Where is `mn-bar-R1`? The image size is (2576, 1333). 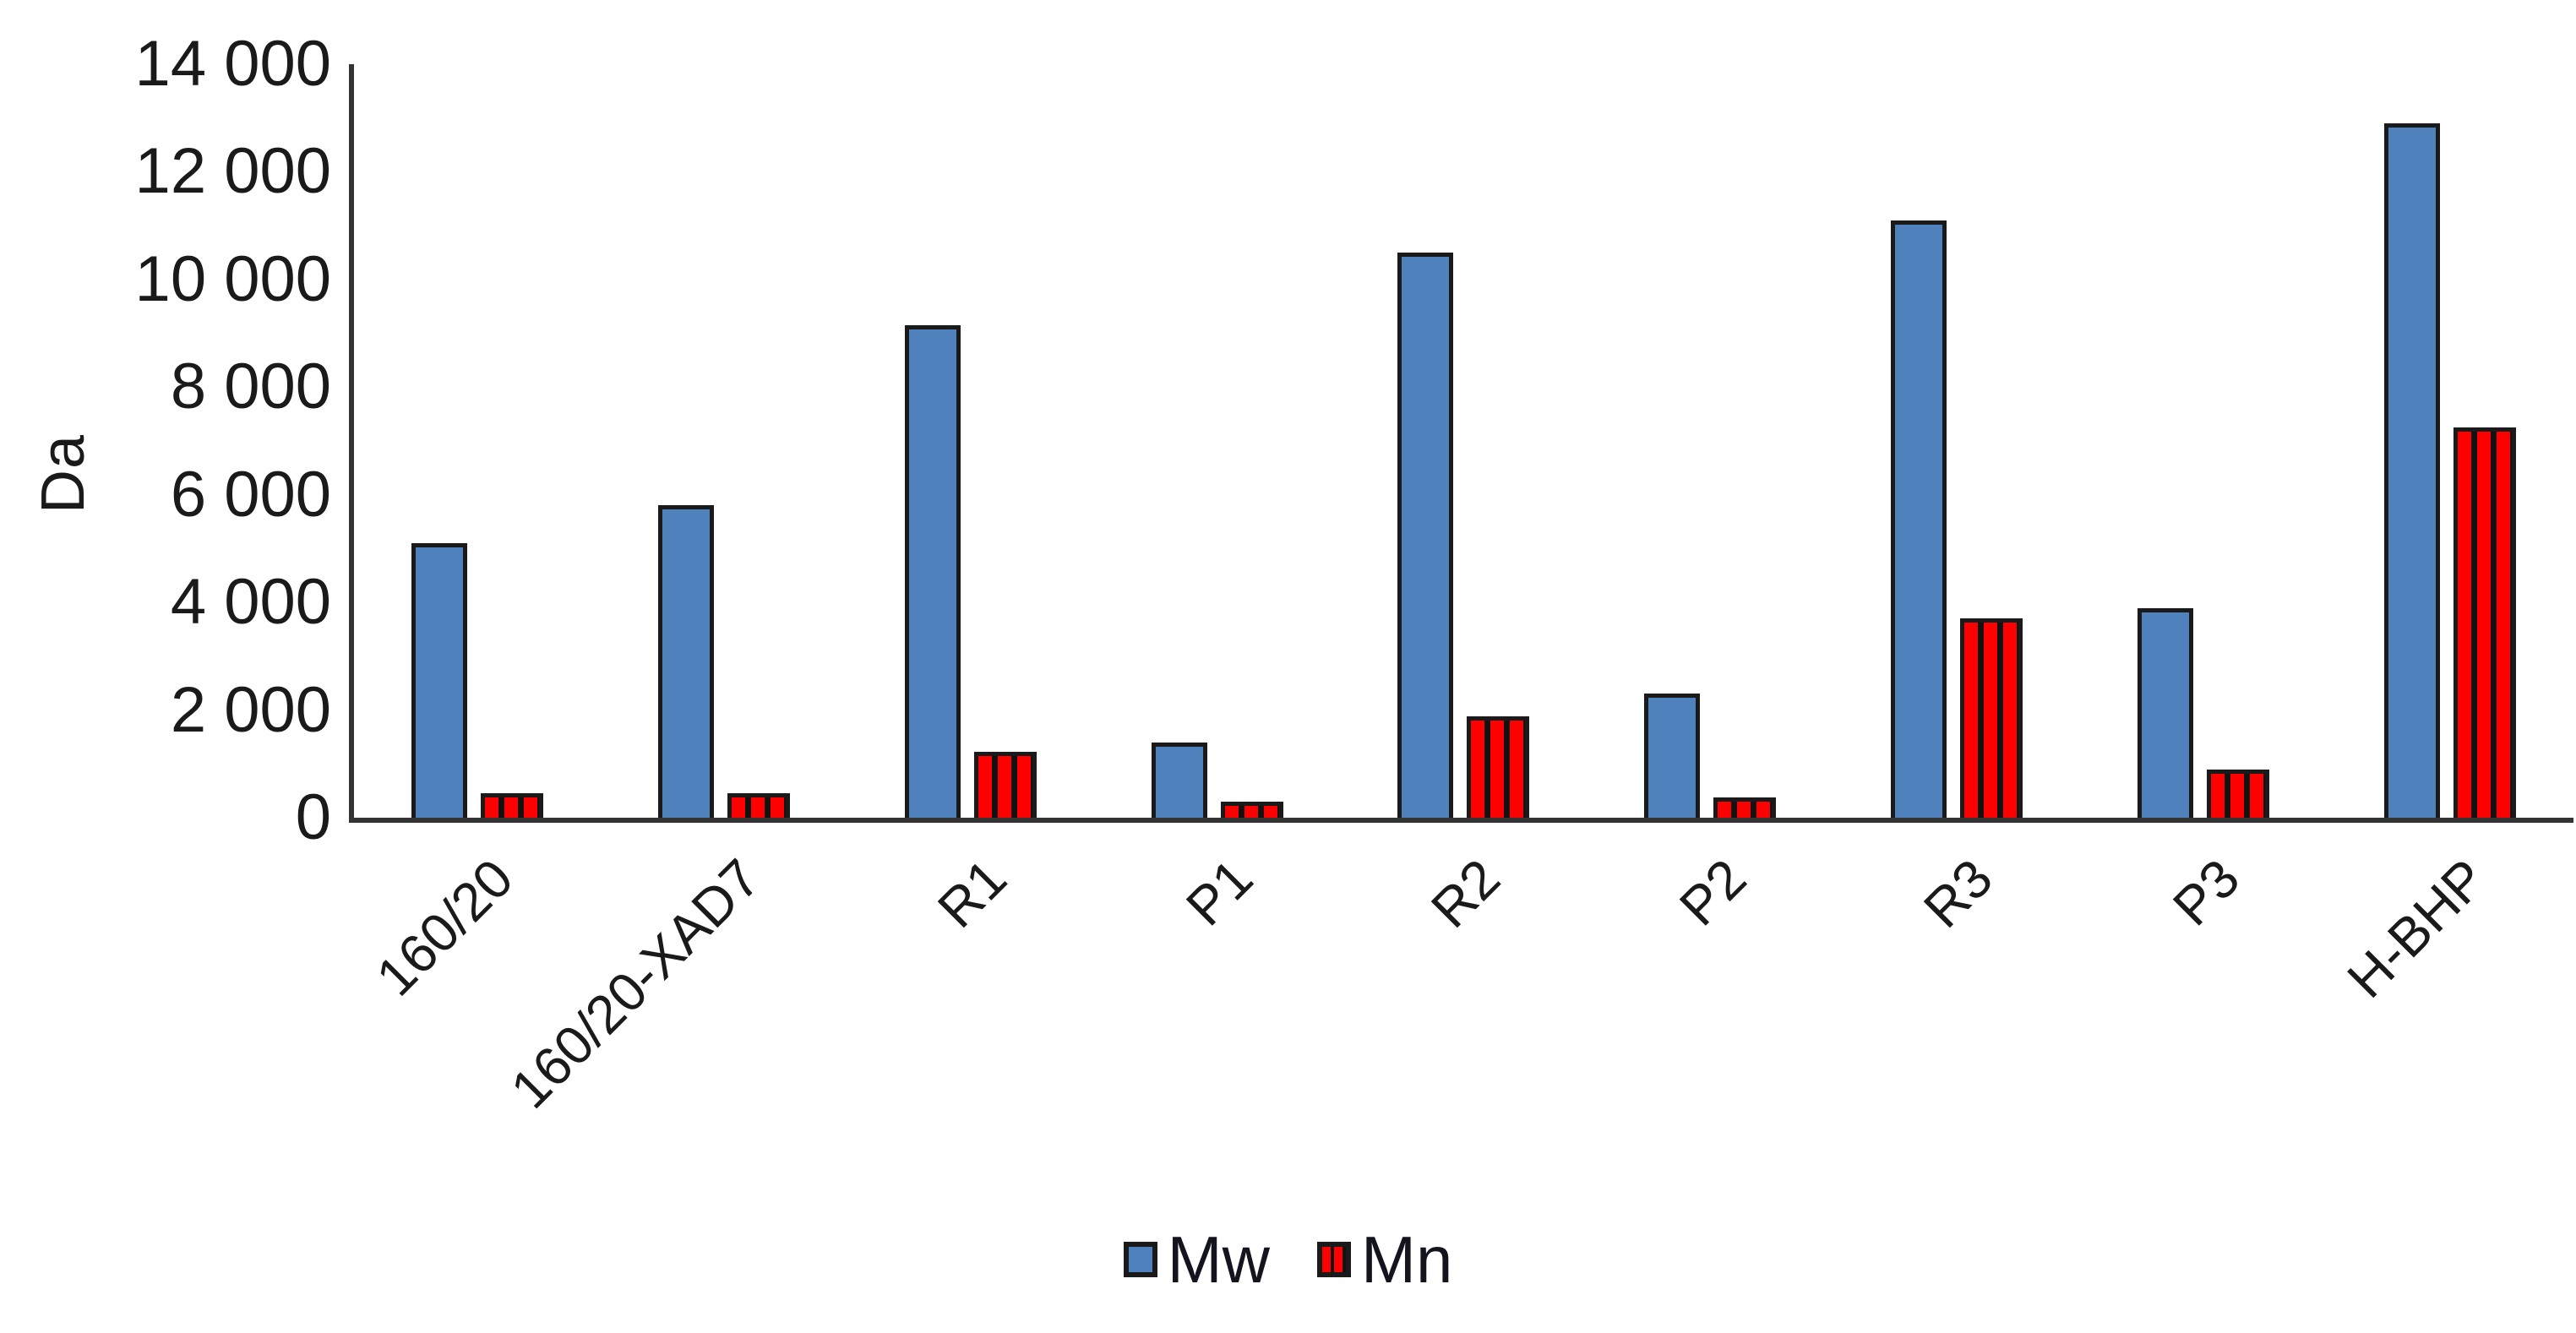
mn-bar-R1 is located at coordinates (1005, 785).